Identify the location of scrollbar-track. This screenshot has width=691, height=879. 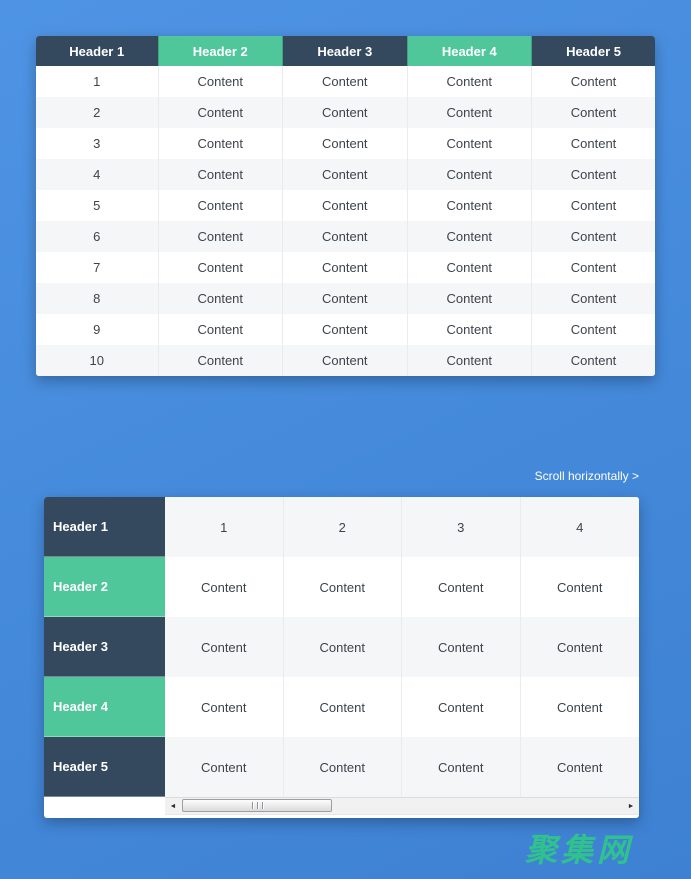
(402, 806).